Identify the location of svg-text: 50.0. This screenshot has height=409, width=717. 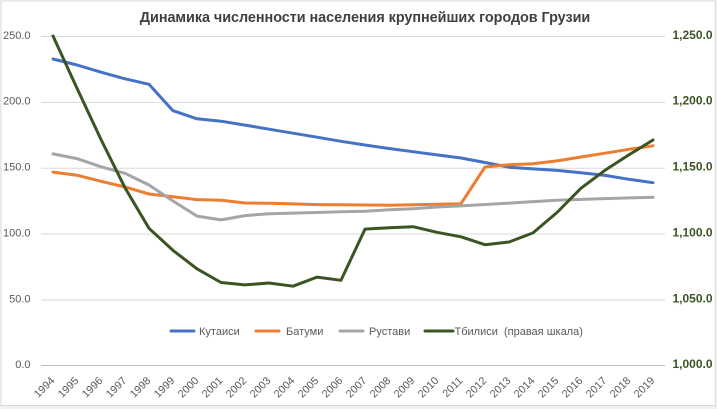
(19, 299).